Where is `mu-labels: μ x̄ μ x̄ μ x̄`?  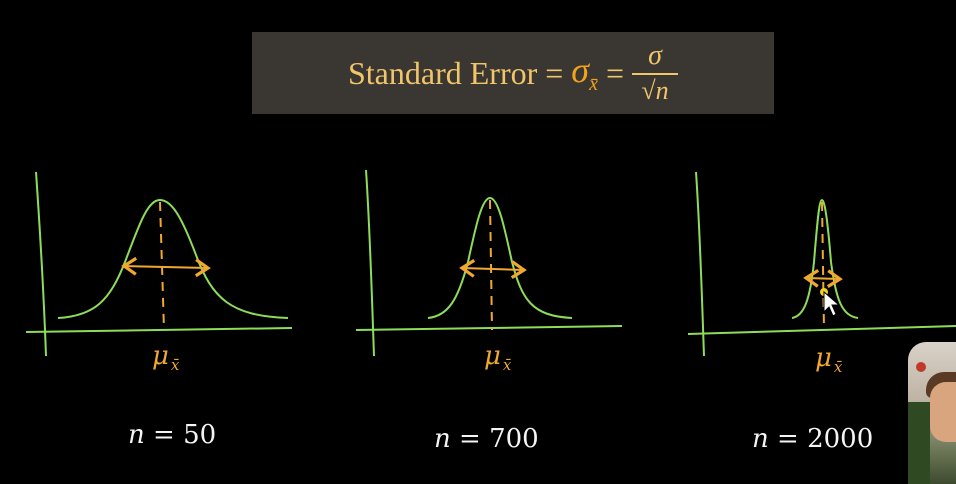
mu-labels: μ x̄ μ x̄ μ x̄ is located at coordinates (497, 358).